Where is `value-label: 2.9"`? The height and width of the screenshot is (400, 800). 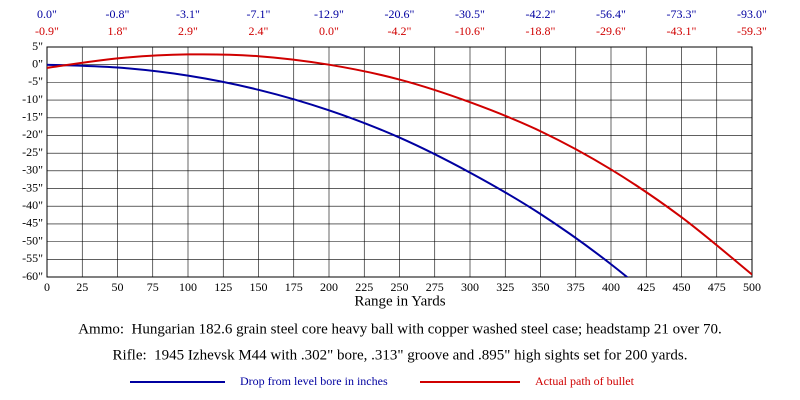 value-label: 2.9" is located at coordinates (188, 31).